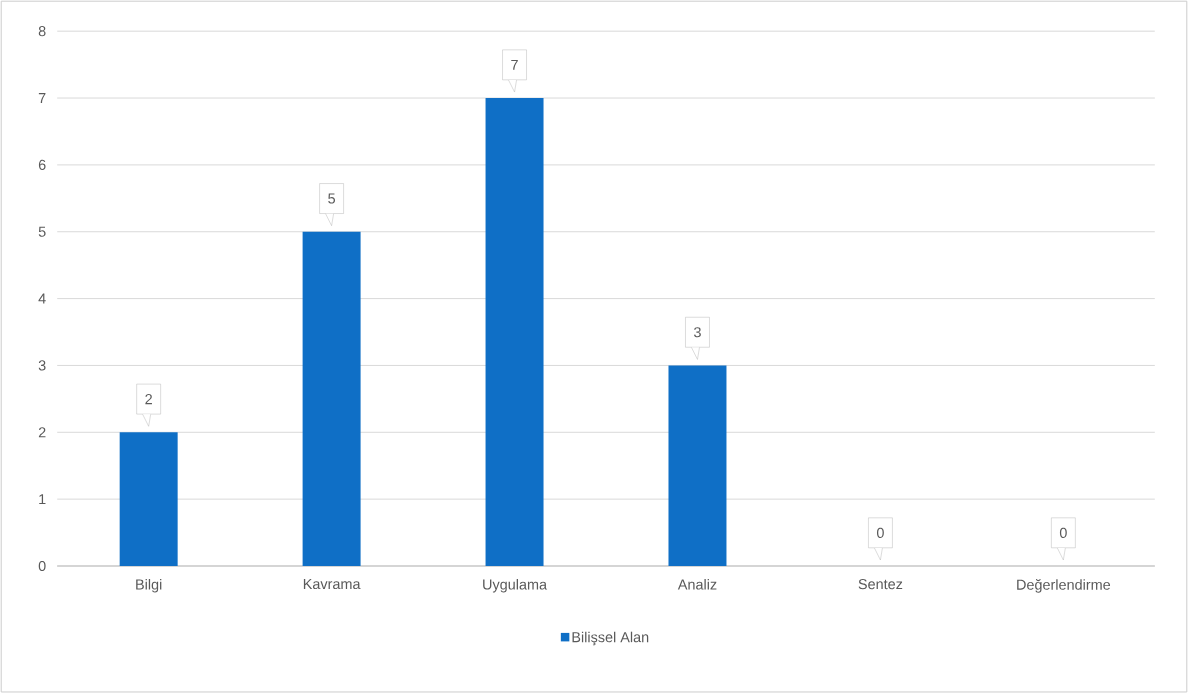  What do you see at coordinates (332, 198) in the screenshot?
I see `data-label: 5` at bounding box center [332, 198].